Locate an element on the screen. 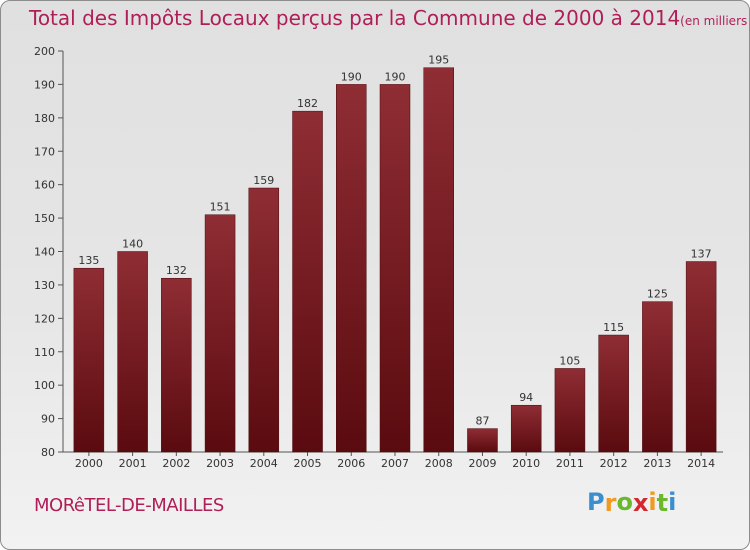 This screenshot has width=750, height=550. chart-unit-note: (en milliers d'€) is located at coordinates (714, 21).